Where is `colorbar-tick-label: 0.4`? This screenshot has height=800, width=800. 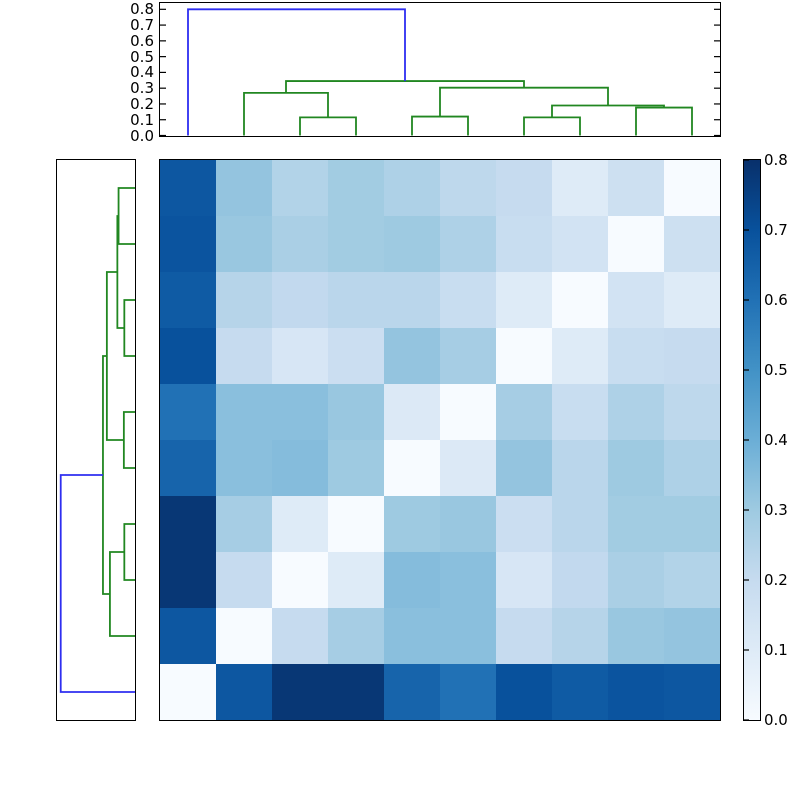
colorbar-tick-label: 0.4 is located at coordinates (776, 439).